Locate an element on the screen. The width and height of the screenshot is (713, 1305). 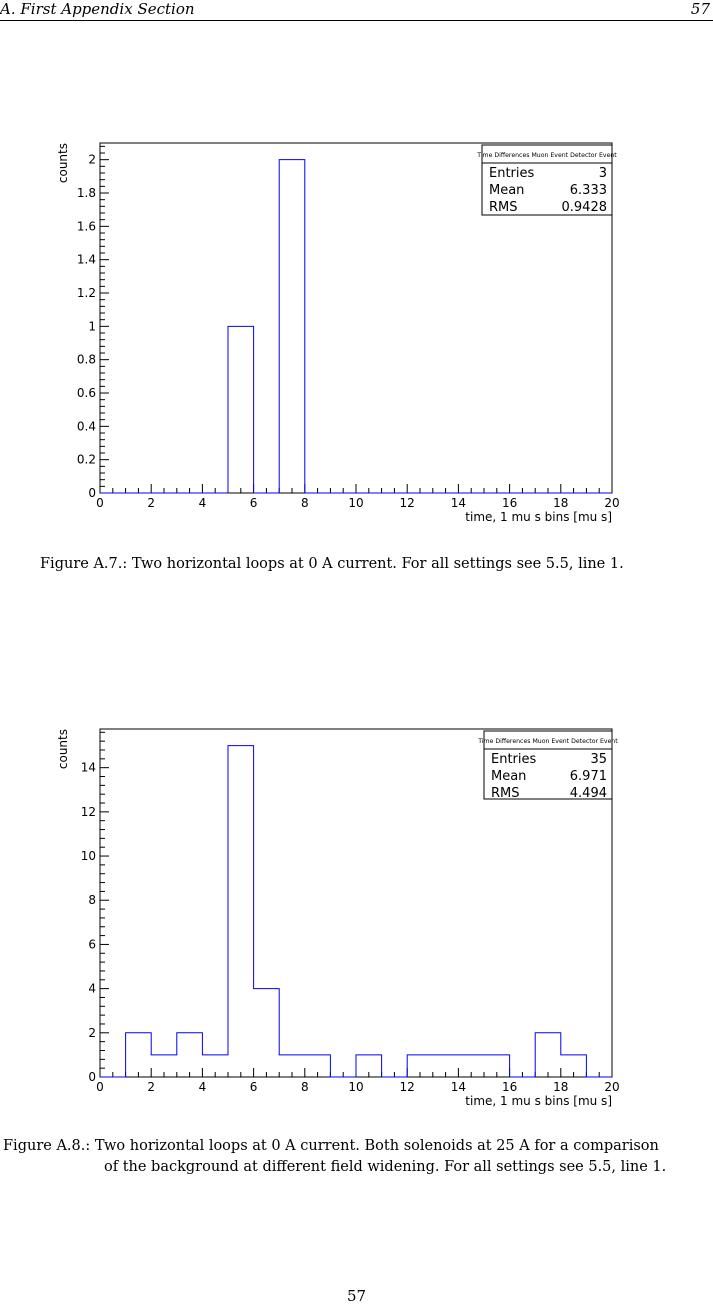
y-tick-label: 0.8 is located at coordinates (86, 360).